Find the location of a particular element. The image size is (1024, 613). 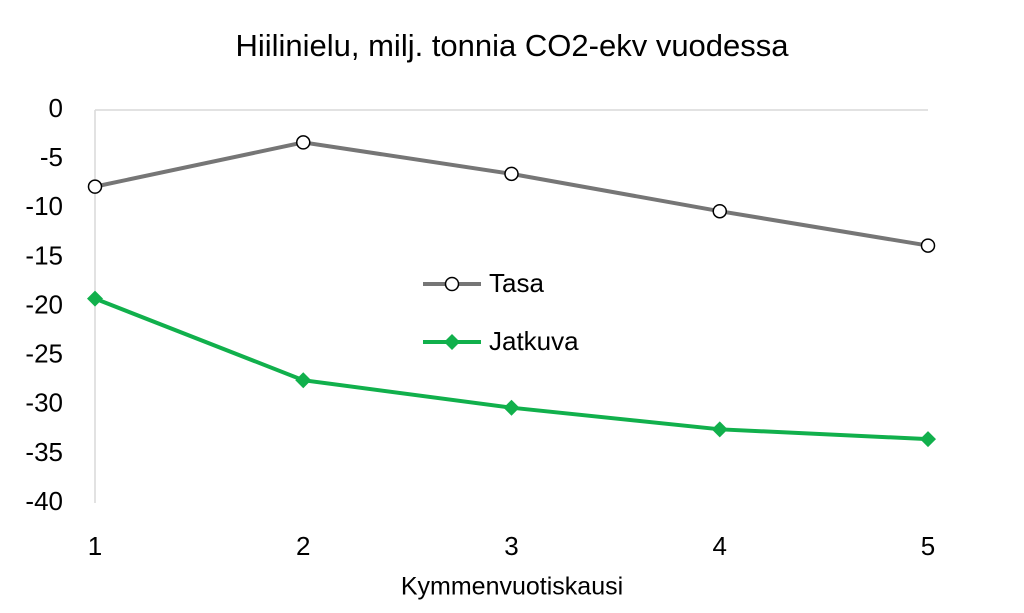

x-tick-label: 1 is located at coordinates (95, 546).